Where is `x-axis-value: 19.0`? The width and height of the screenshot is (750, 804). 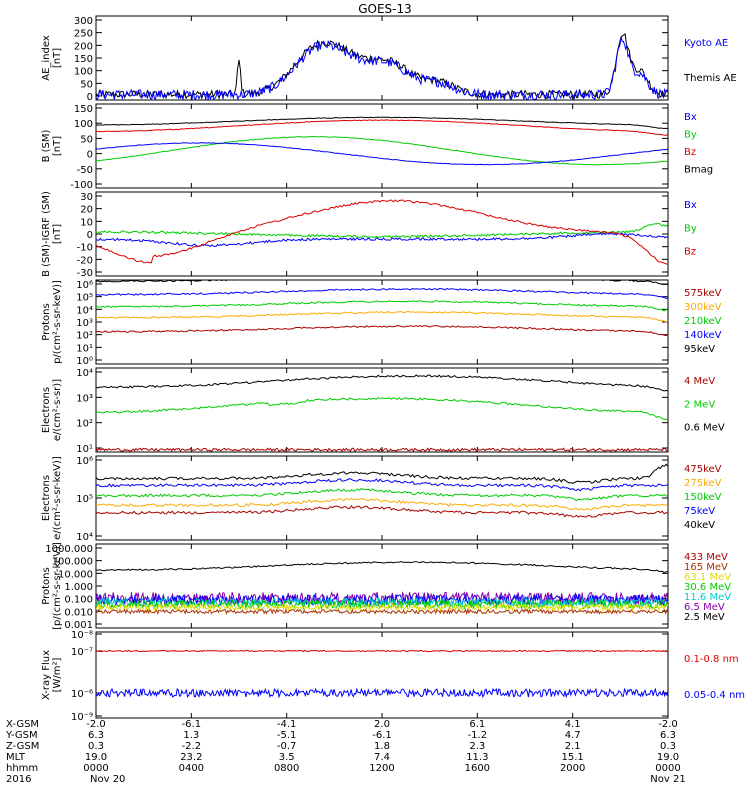
x-axis-value: 19.0 is located at coordinates (96, 757).